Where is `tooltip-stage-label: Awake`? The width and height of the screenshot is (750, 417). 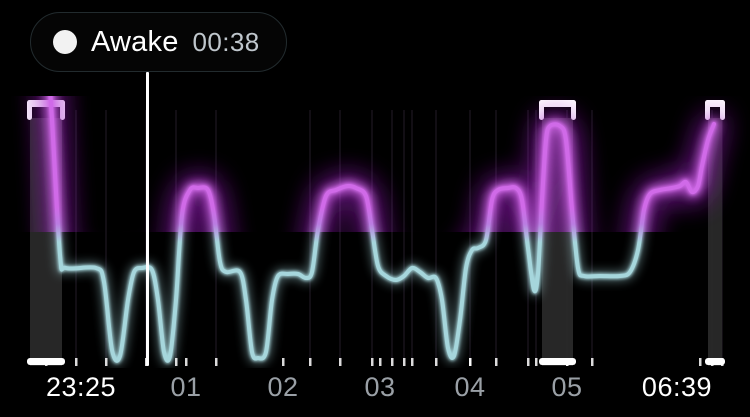
tooltip-stage-label: Awake is located at coordinates (135, 41).